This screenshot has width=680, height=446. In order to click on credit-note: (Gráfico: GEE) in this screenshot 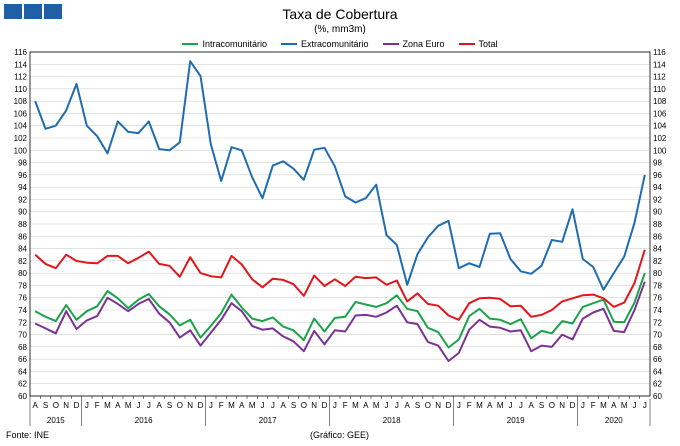, I will do `click(340, 435)`.